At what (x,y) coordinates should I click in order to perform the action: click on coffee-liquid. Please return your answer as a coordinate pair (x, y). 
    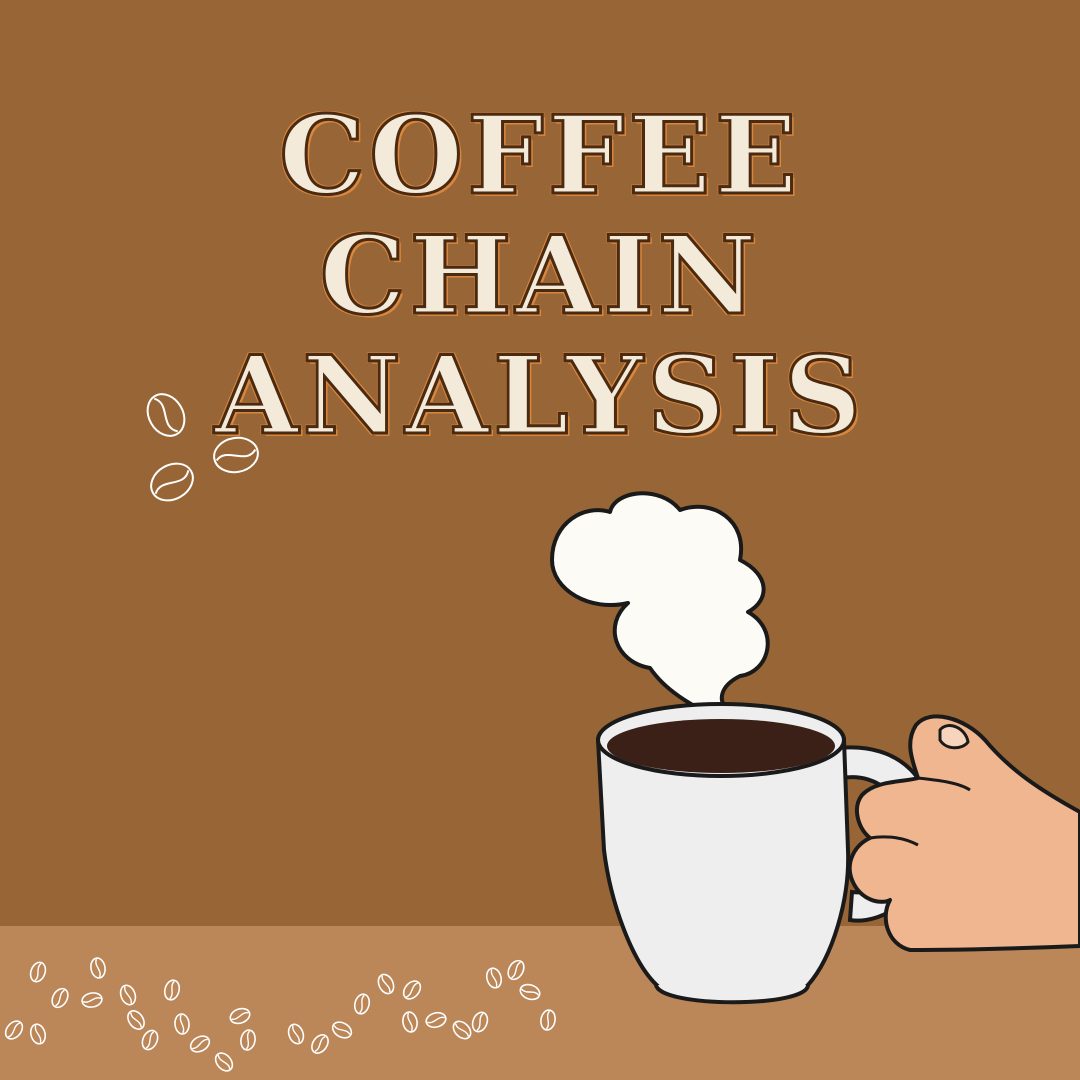
    Looking at the image, I should click on (721, 746).